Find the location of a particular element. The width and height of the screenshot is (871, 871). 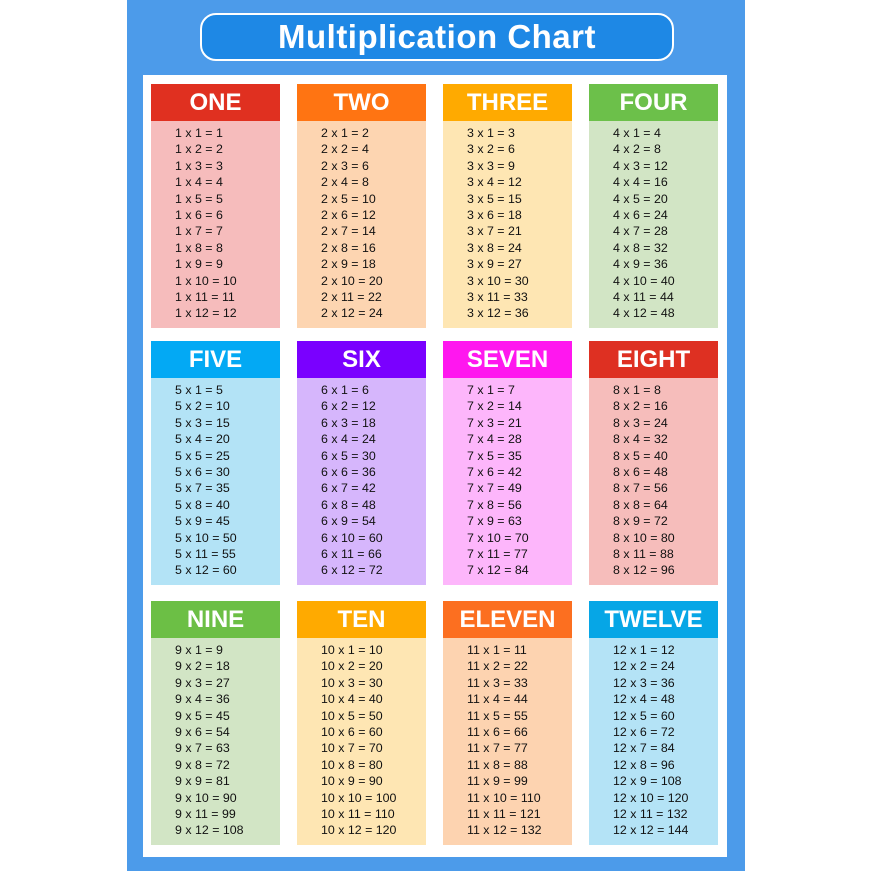

card-header: TWO is located at coordinates (361, 102).